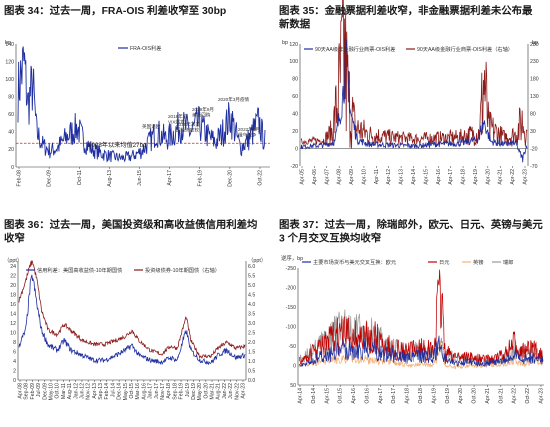  What do you see at coordinates (534, 45) in the screenshot?
I see `y-tick-label: 280` at bounding box center [534, 45].